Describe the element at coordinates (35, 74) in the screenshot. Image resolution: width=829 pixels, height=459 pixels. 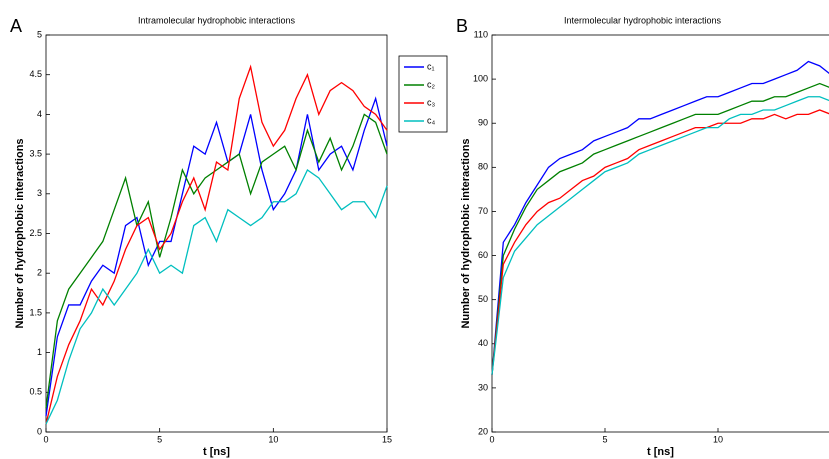
I see `y-tick-label: 4.5` at that location.